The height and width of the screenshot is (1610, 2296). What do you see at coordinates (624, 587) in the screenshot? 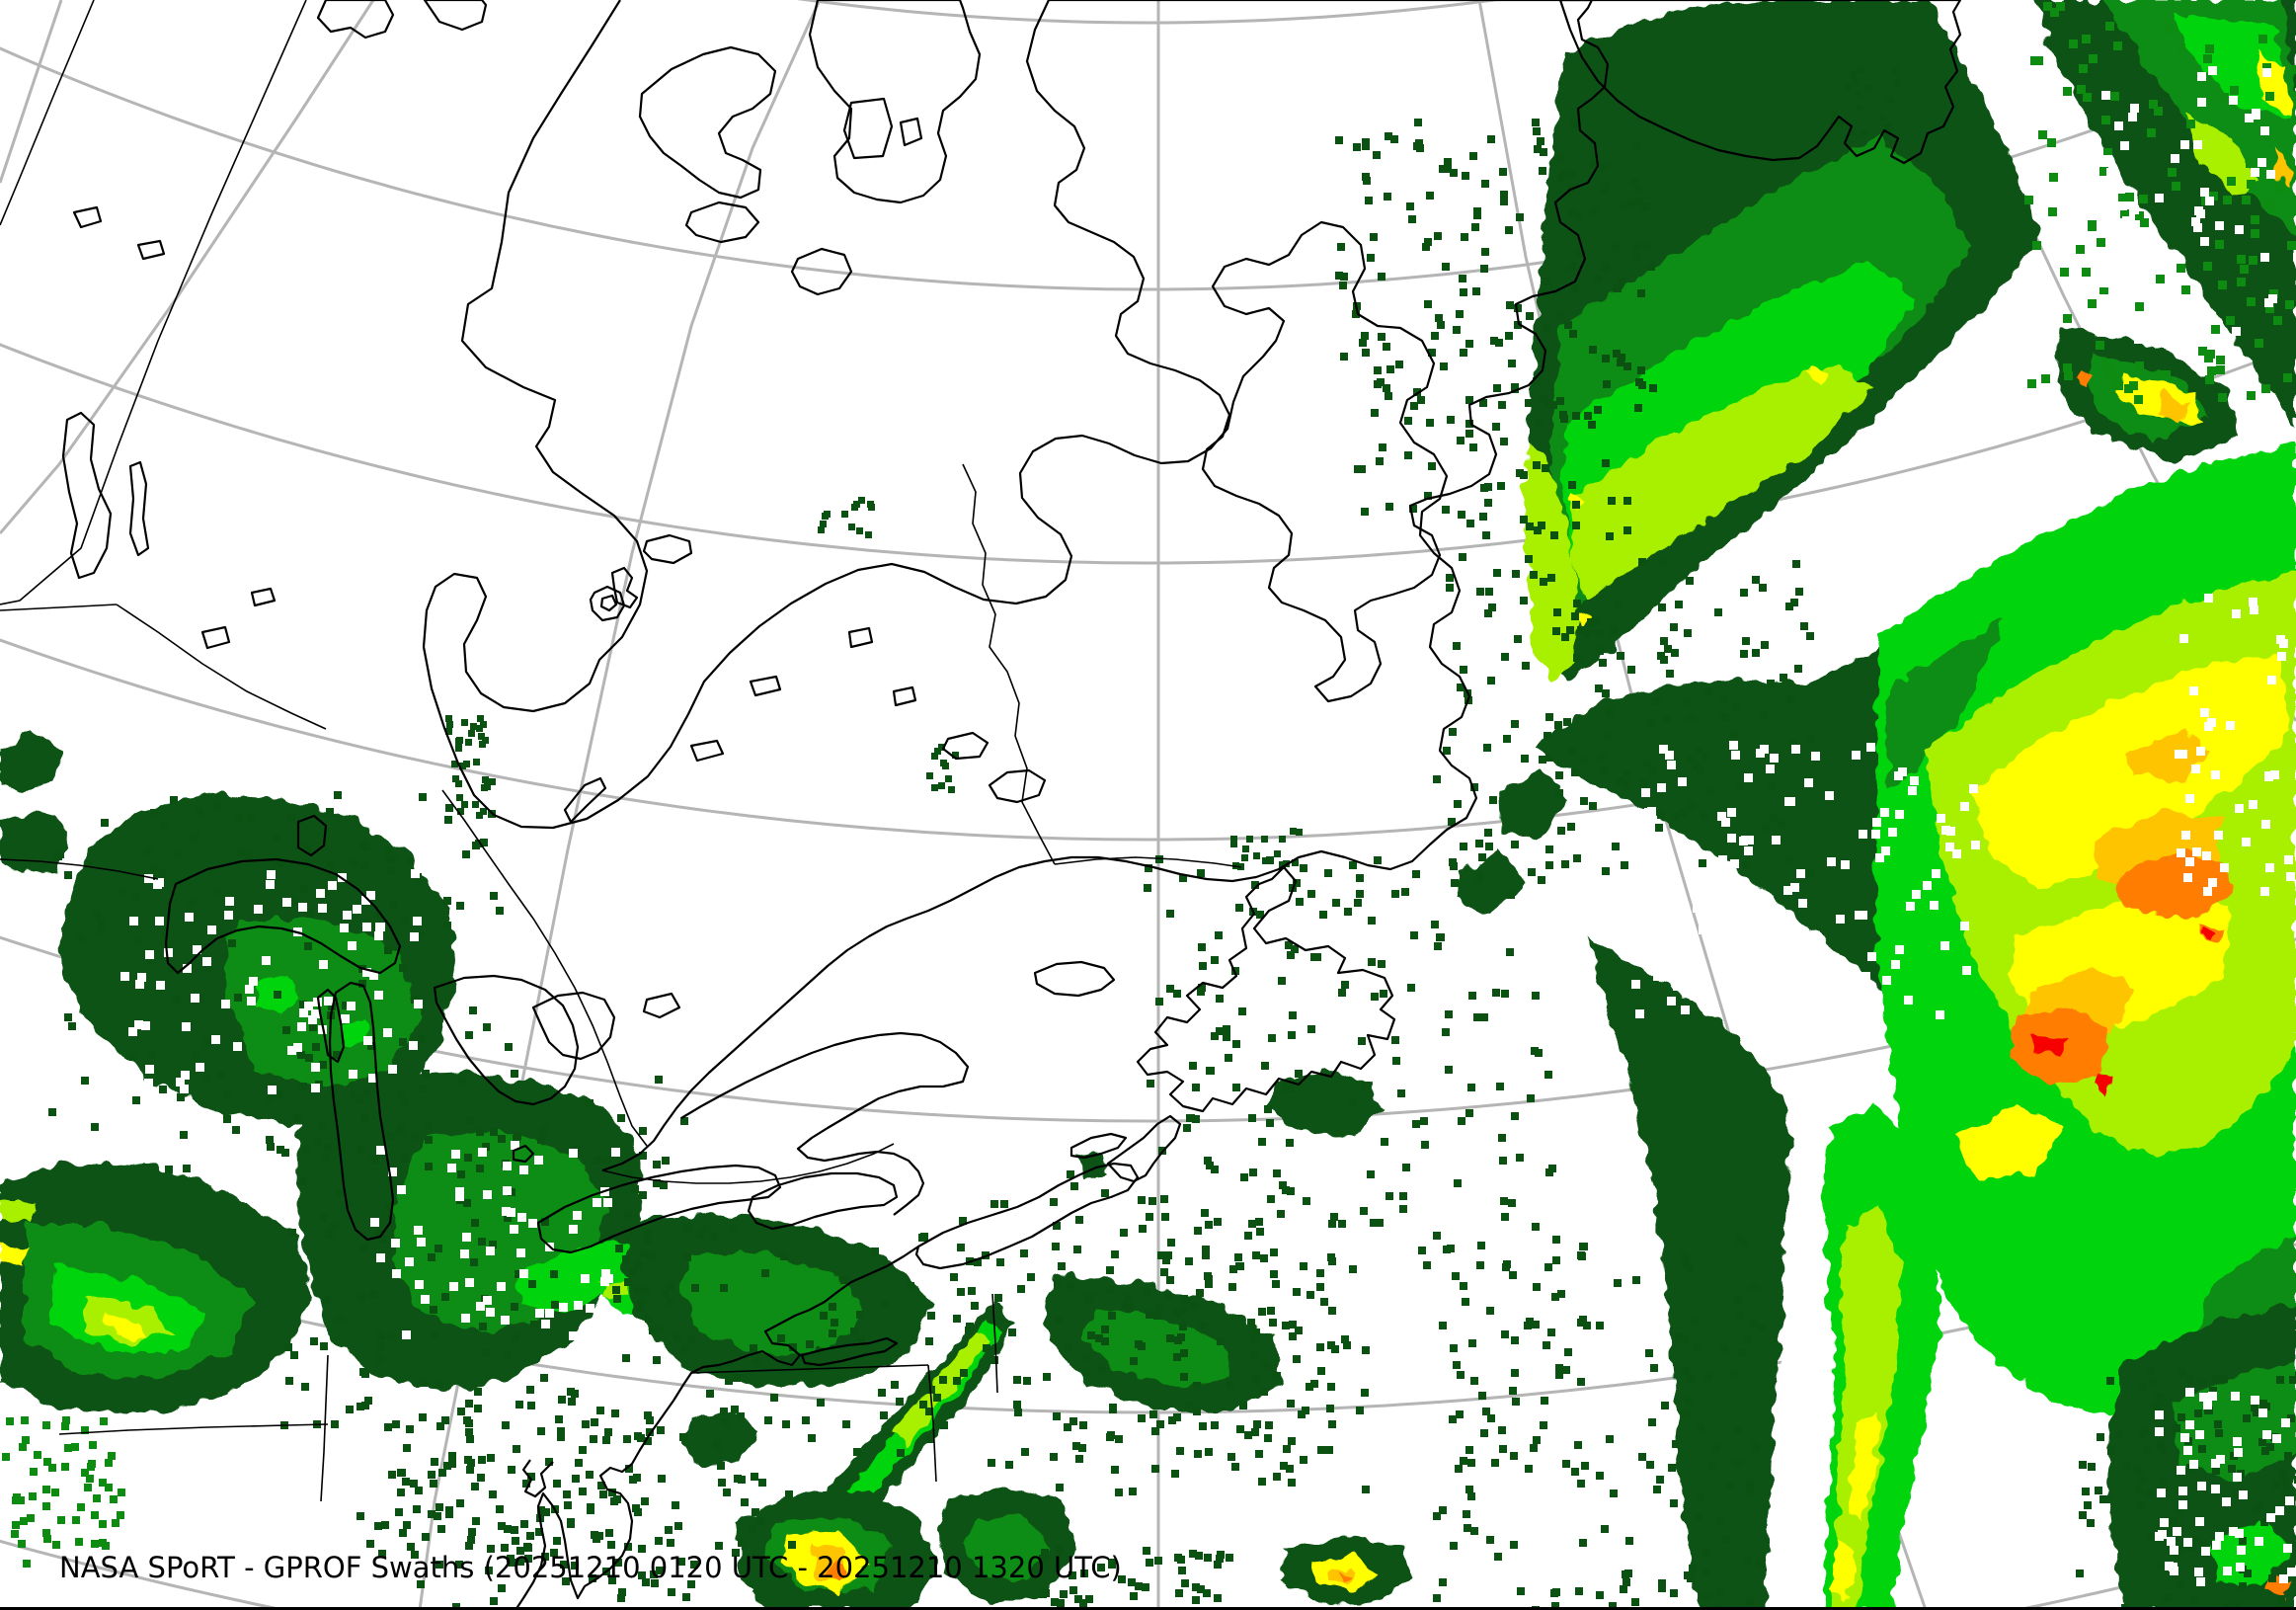
I see `island-belcher` at bounding box center [624, 587].